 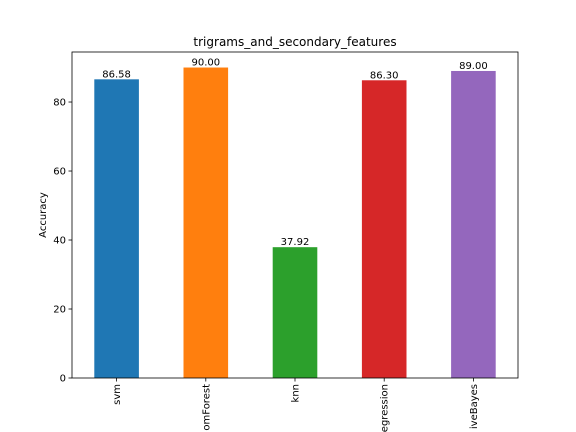 What do you see at coordinates (473, 66) in the screenshot?
I see `data-label-4: 89.00` at bounding box center [473, 66].